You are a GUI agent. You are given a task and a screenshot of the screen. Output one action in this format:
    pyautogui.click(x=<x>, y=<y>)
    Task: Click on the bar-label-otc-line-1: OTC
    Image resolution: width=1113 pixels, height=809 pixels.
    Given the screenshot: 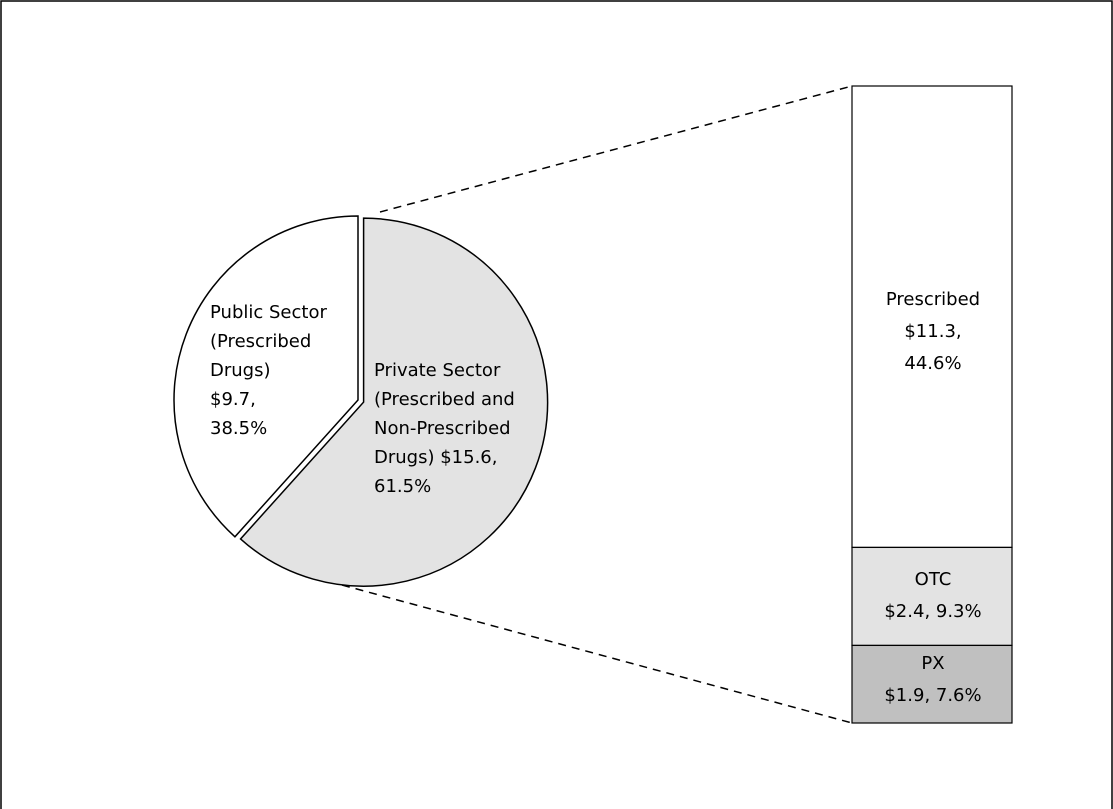 What is the action you would take?
    pyautogui.click(x=933, y=579)
    